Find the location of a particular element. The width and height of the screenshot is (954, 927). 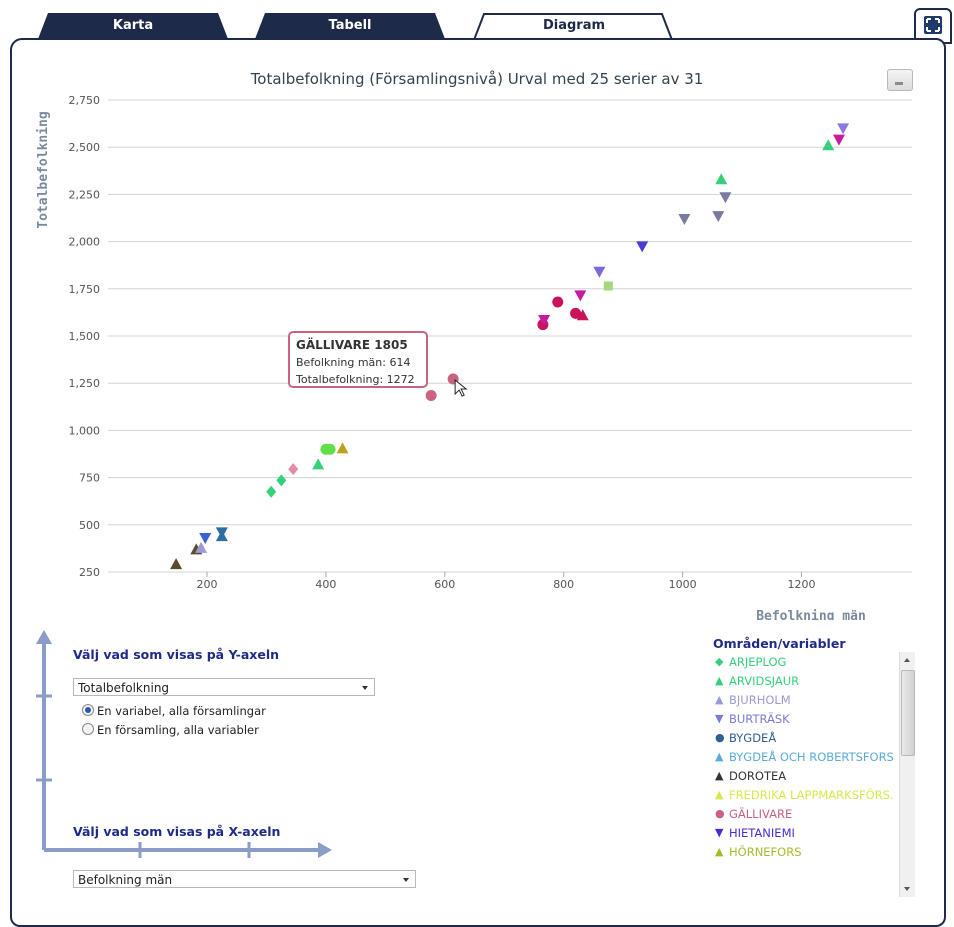

tab-label: Diagram is located at coordinates (574, 25).